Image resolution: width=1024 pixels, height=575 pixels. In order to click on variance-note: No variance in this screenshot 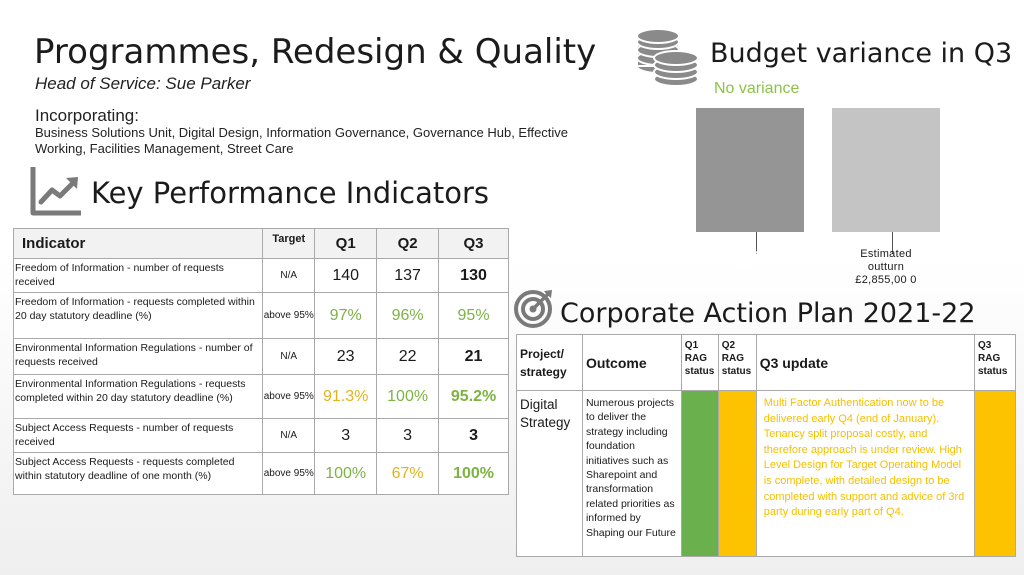, I will do `click(757, 88)`.